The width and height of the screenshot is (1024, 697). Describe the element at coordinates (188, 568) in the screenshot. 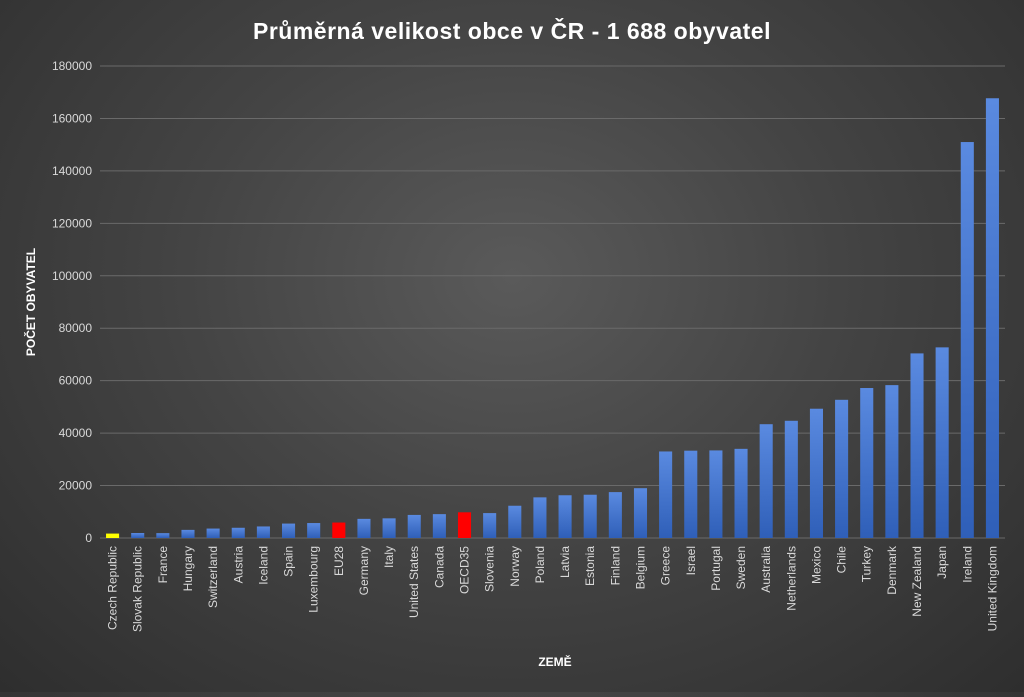

I see `x-tick-label: Hungary` at that location.